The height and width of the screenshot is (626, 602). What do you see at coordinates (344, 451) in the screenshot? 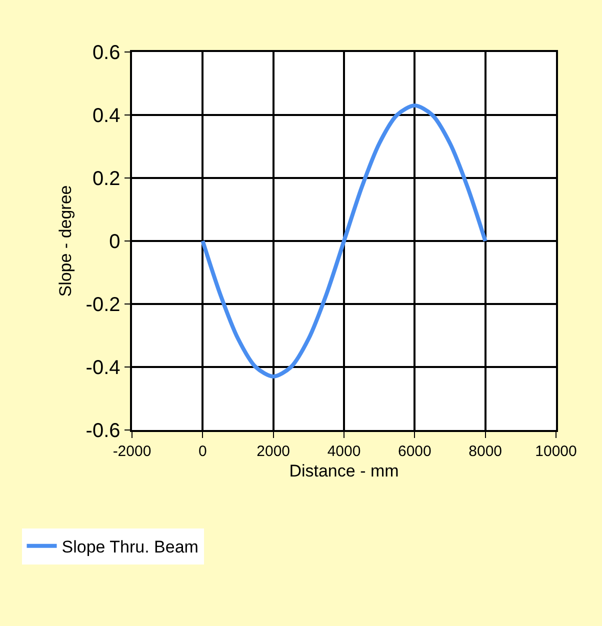
I see `x-tick-label: 4000` at bounding box center [344, 451].